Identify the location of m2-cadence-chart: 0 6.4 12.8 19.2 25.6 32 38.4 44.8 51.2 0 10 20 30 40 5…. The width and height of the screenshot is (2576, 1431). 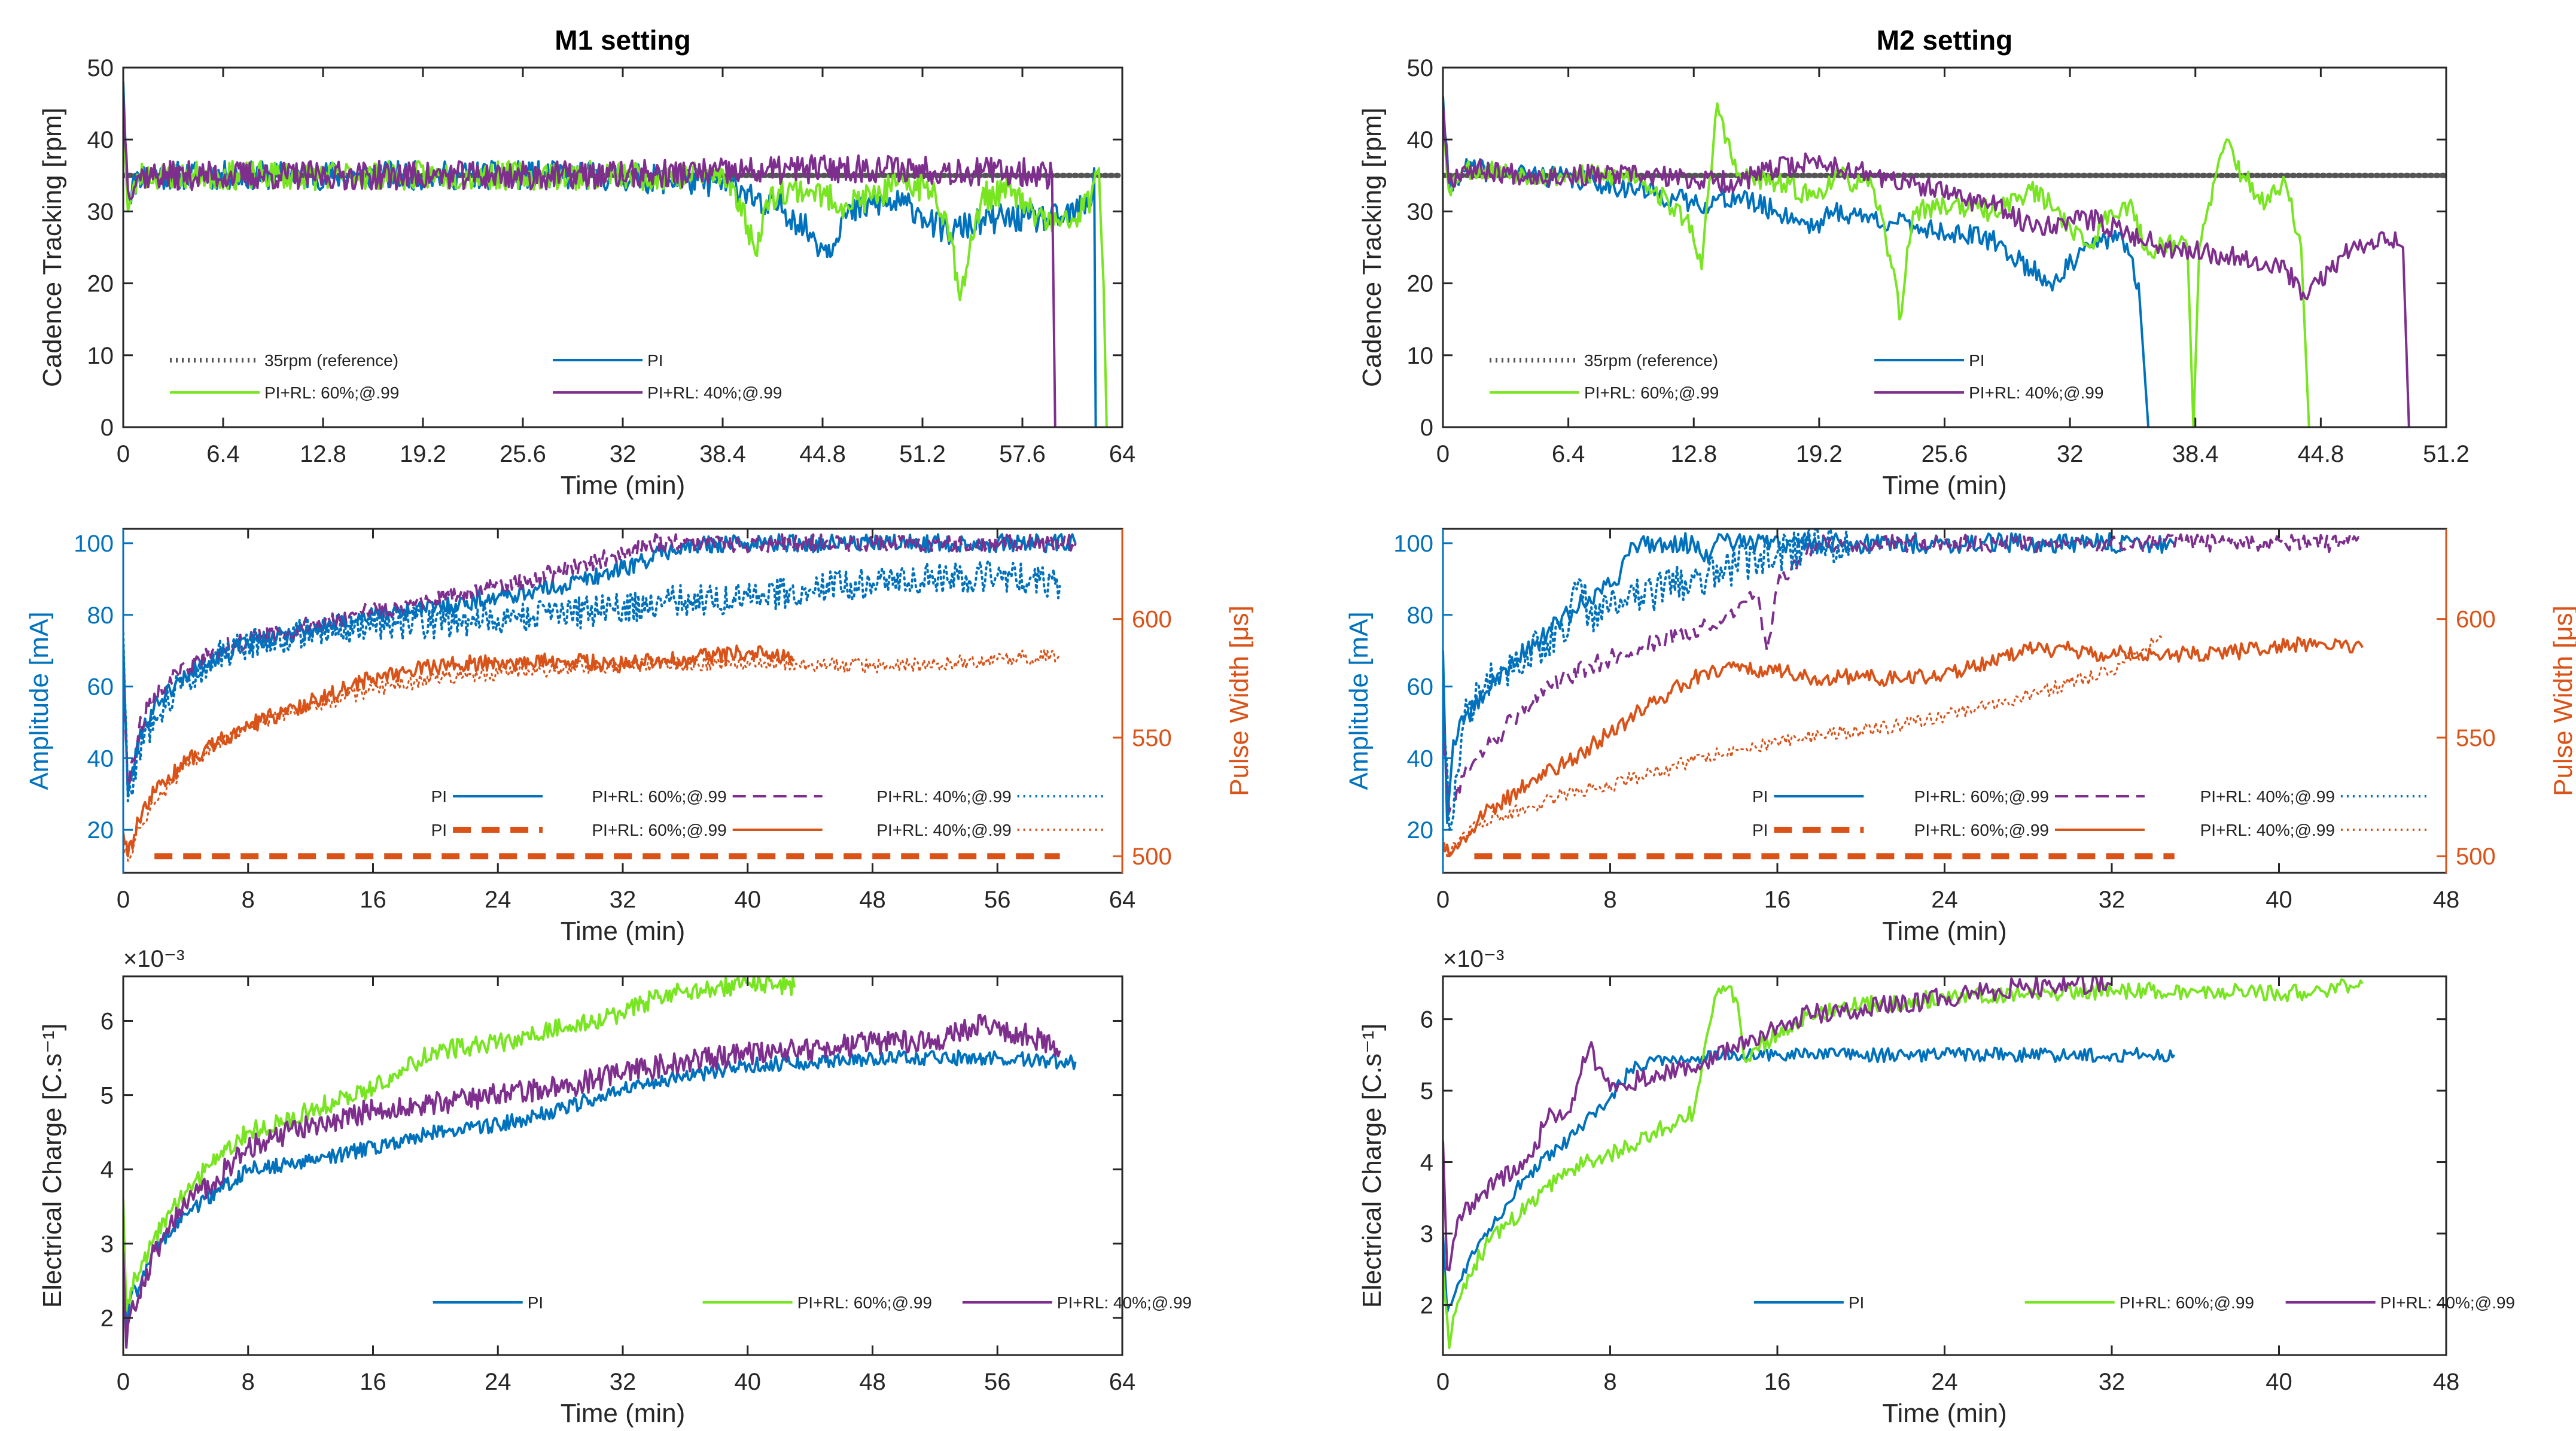
(1913, 262).